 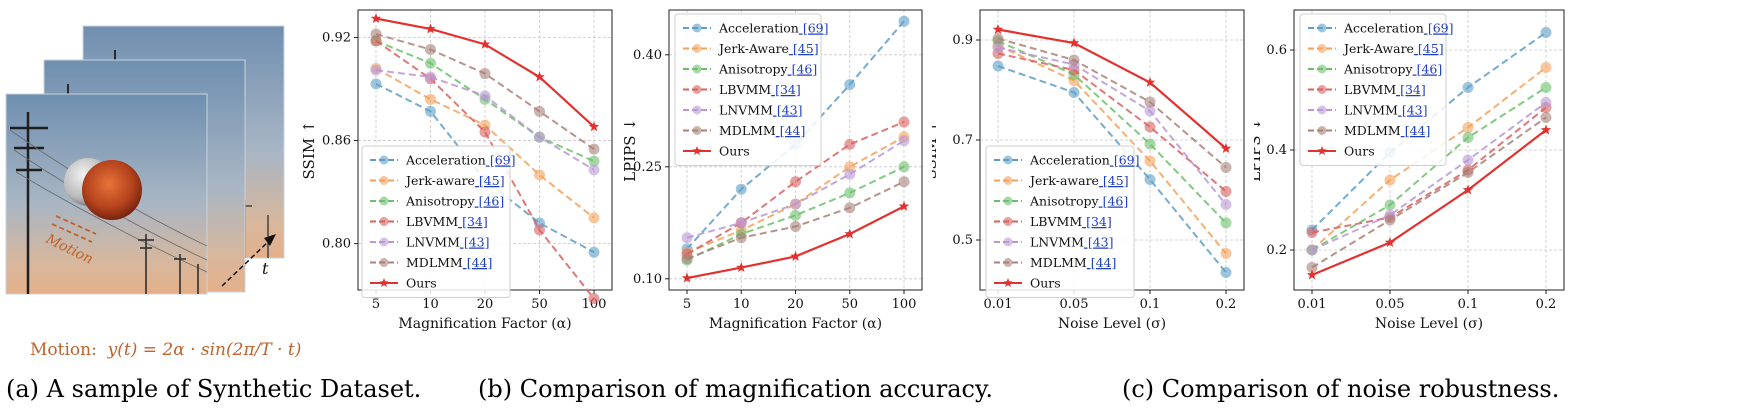 I want to click on time-arrow: t, so click(x=248, y=260).